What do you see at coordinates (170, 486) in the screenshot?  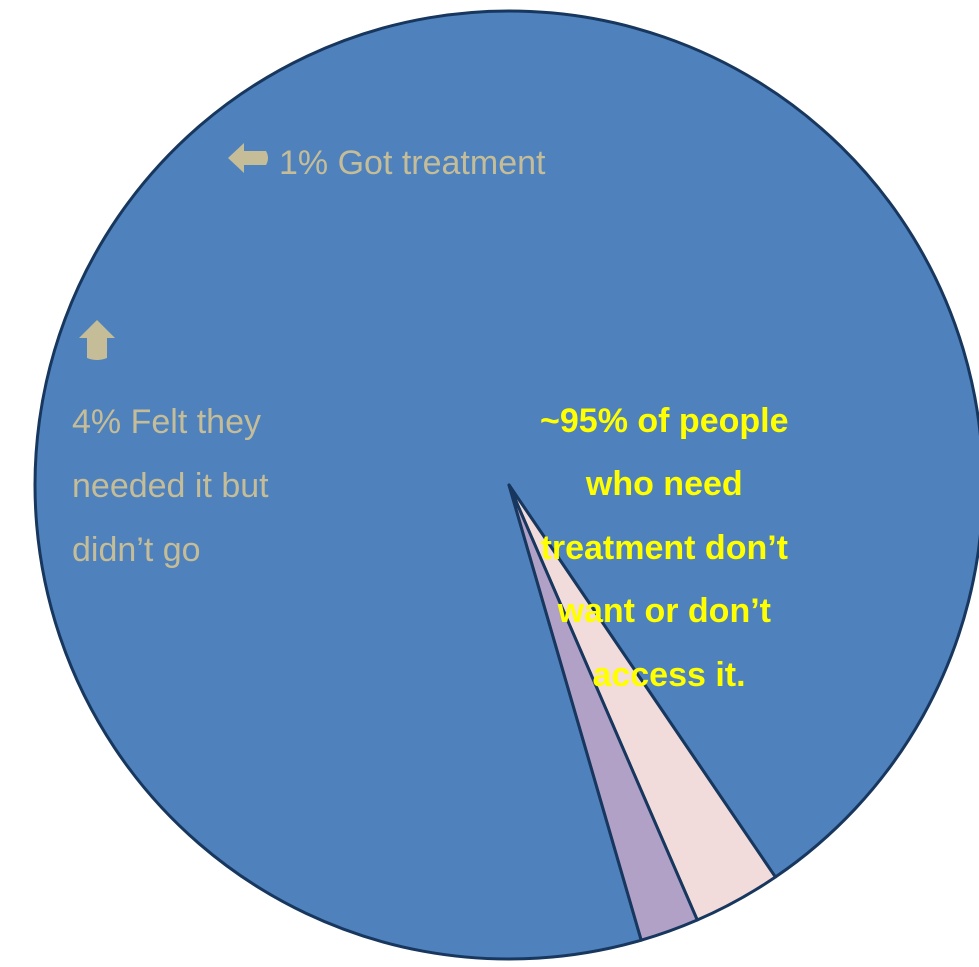 I see `felt-needed-line-2: needed it but` at bounding box center [170, 486].